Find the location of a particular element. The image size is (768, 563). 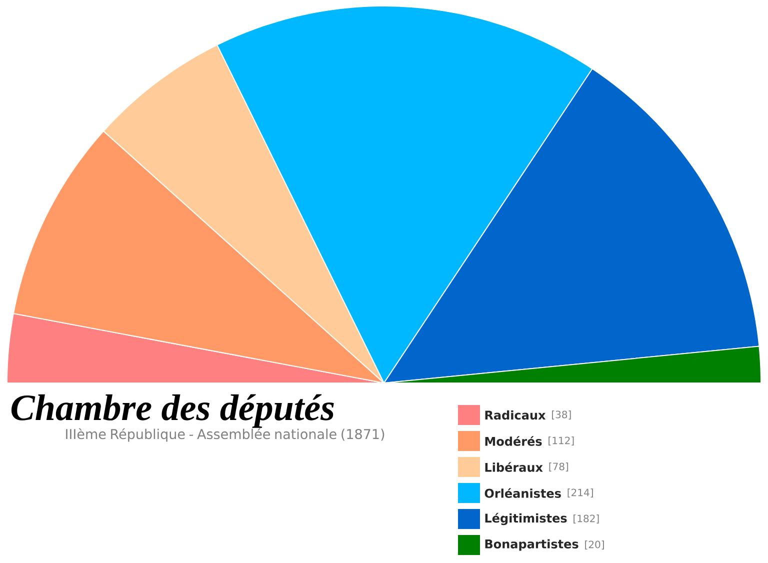

legend-label: Orléanistes is located at coordinates (522, 493).